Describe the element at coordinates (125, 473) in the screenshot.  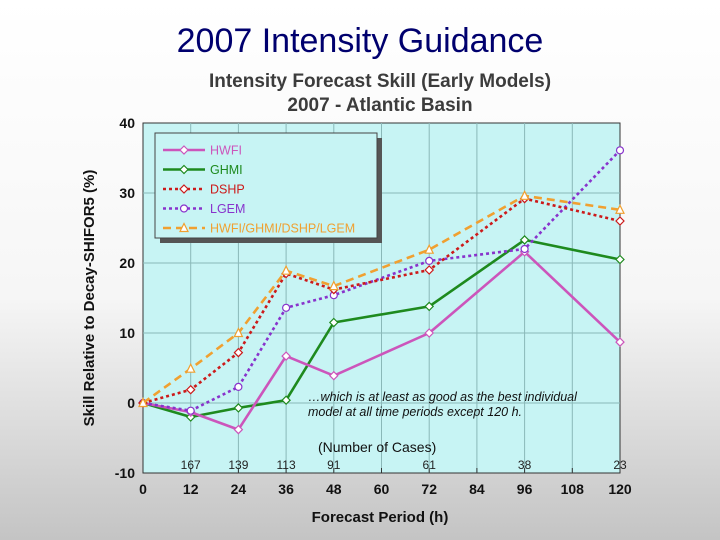
I see `y-tick-label: -10` at that location.